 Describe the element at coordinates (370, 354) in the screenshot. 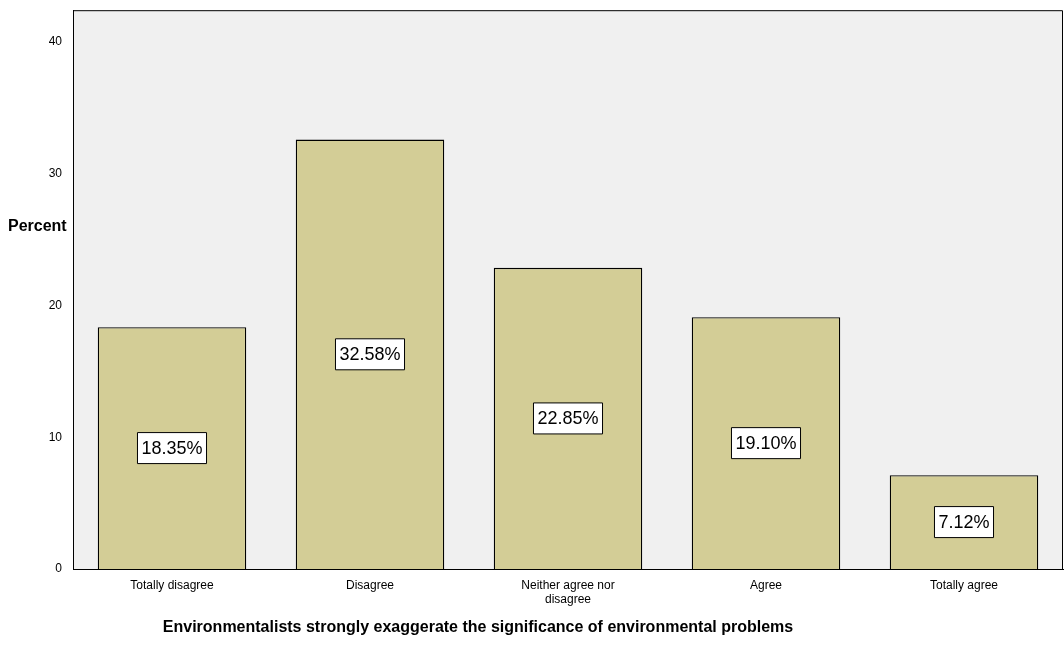

I see `data-label: 32.58%` at that location.